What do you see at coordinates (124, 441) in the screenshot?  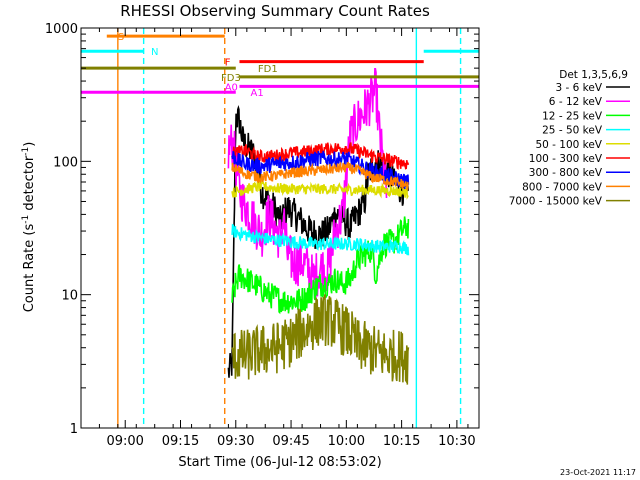 I see `x-tick-label: 09:00` at bounding box center [124, 441].